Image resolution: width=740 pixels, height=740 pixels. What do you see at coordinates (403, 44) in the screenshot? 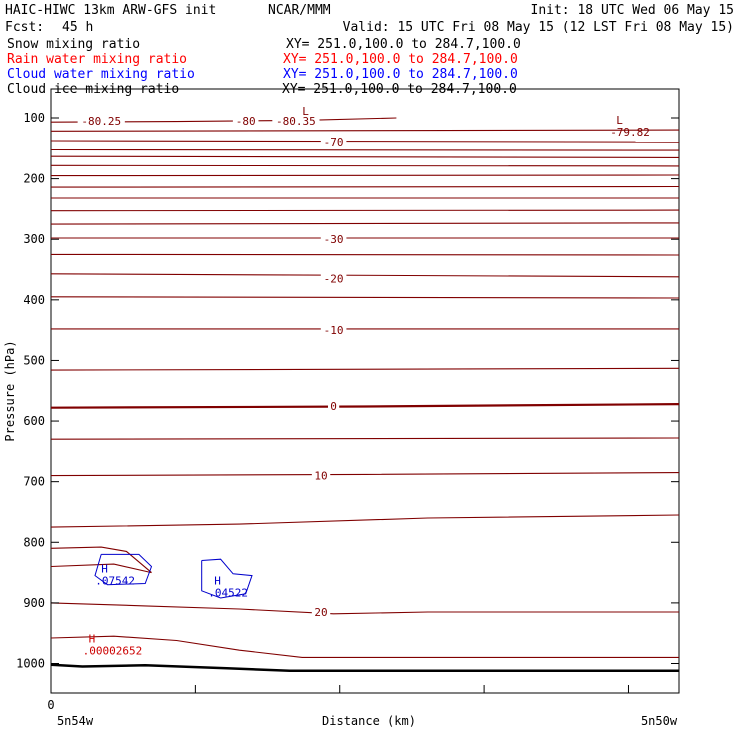
I see `legend-snow-xy: XY= 251.0,100.0 to 284.7,100.0` at bounding box center [403, 44].